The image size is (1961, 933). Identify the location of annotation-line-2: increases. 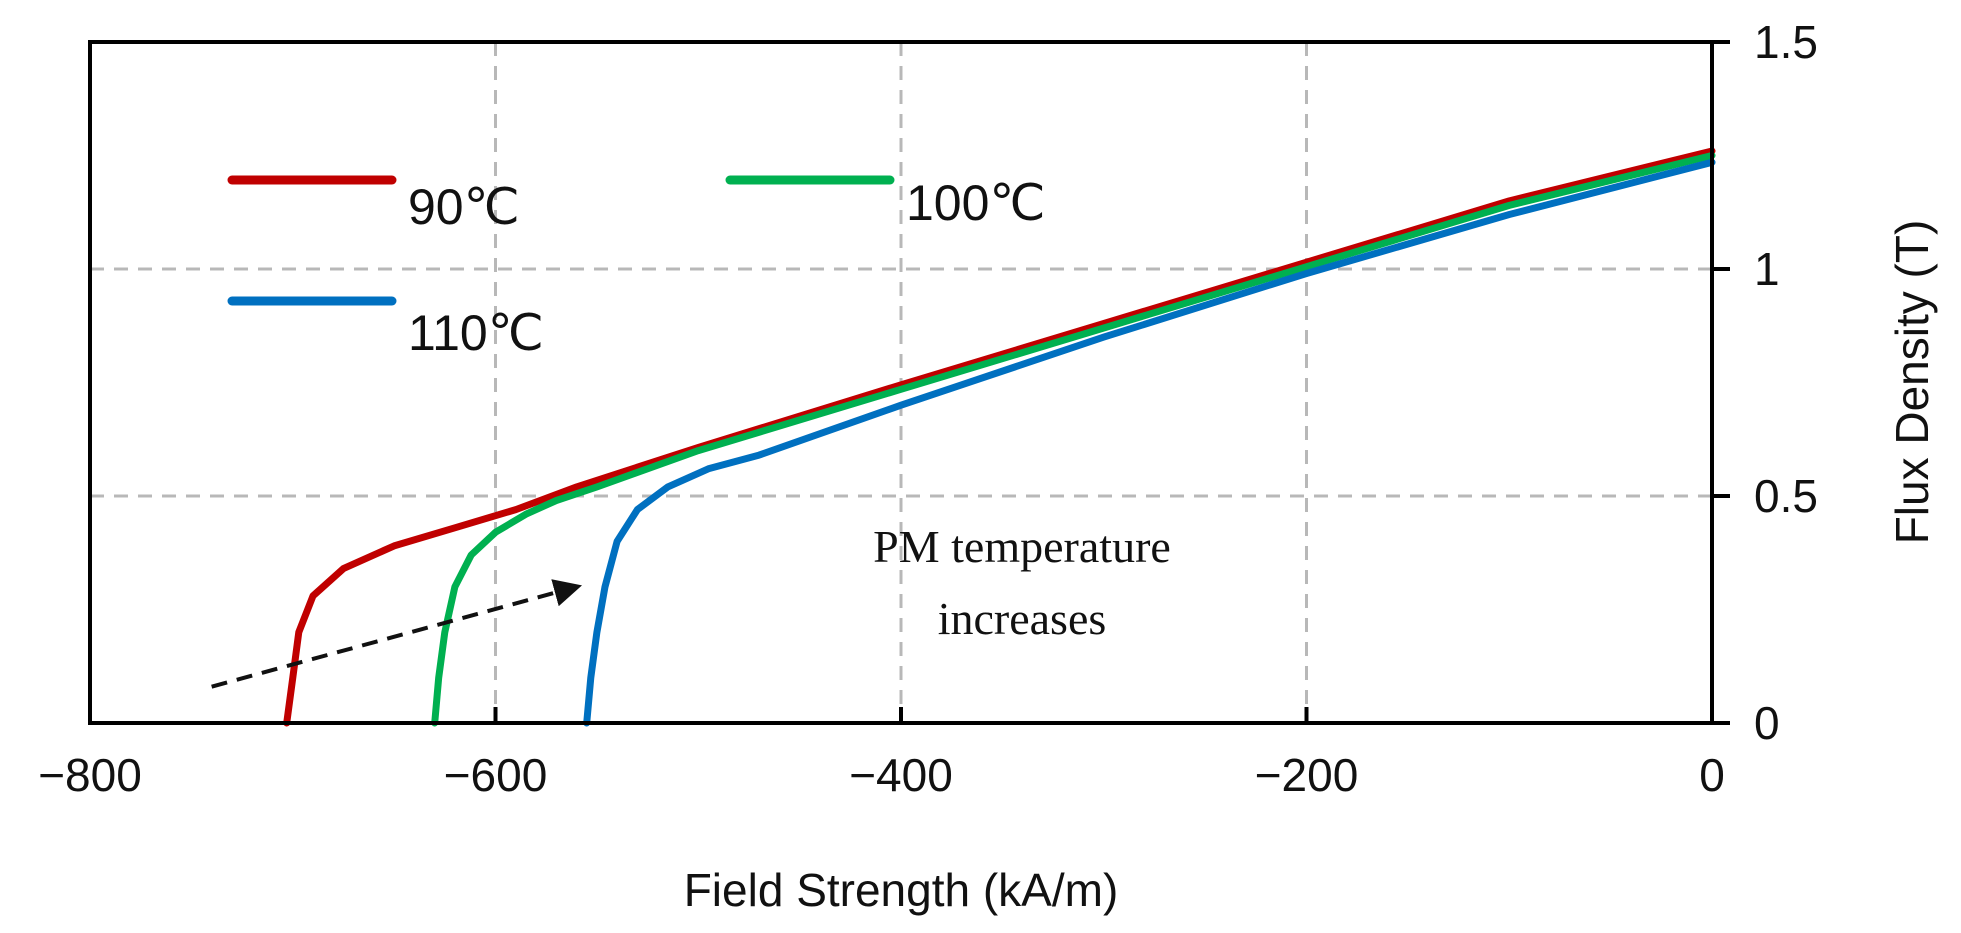
(1022, 618).